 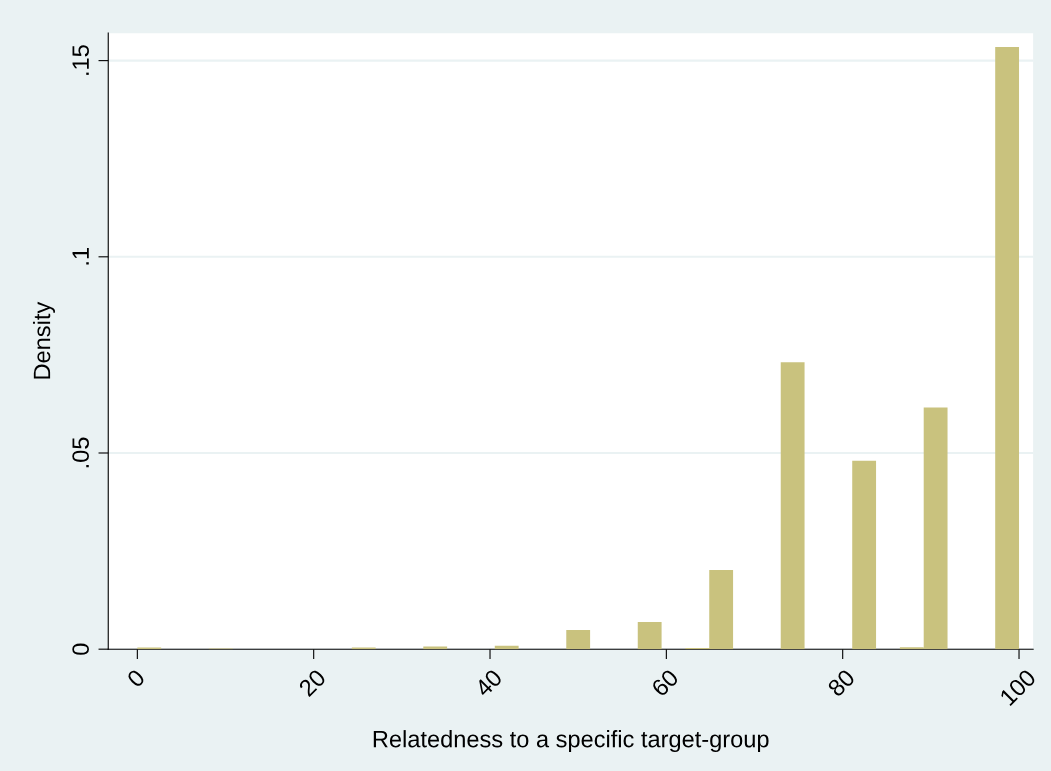 I want to click on x-tick-label: 0, so click(x=136, y=678).